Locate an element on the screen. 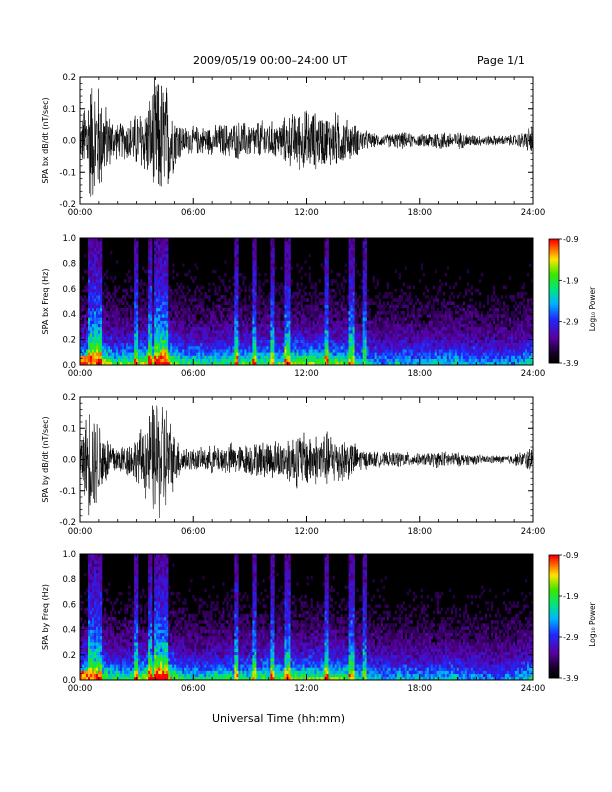  y-tick-label: -0.2 is located at coordinates (67, 205).